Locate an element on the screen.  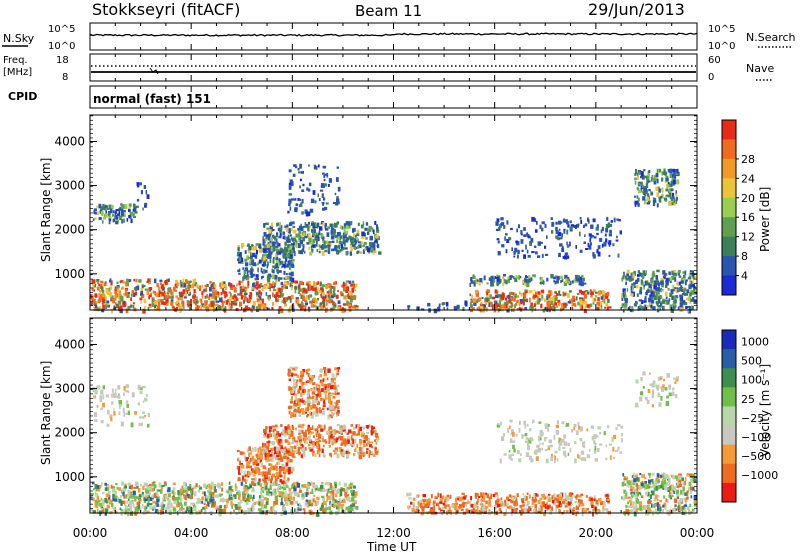
date-title: 29/Jun/2013 is located at coordinates (636, 9).